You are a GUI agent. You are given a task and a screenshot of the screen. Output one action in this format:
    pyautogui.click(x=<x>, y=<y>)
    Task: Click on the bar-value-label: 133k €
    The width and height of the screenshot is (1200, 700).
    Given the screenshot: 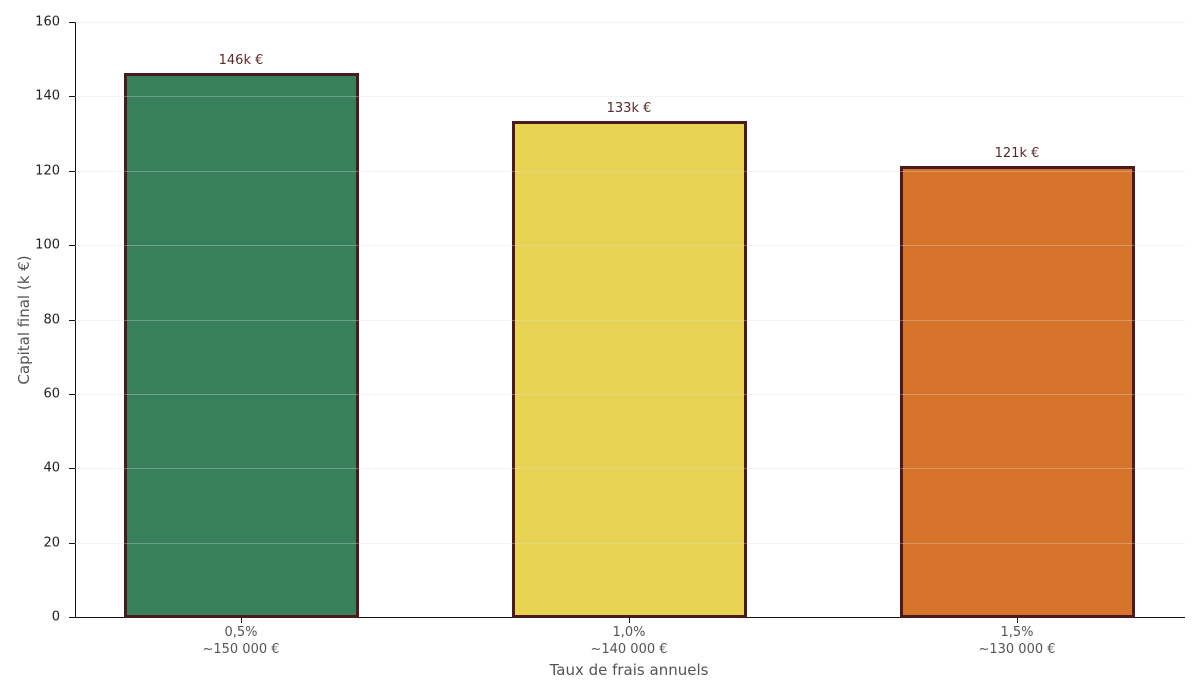 What is the action you would take?
    pyautogui.click(x=629, y=109)
    